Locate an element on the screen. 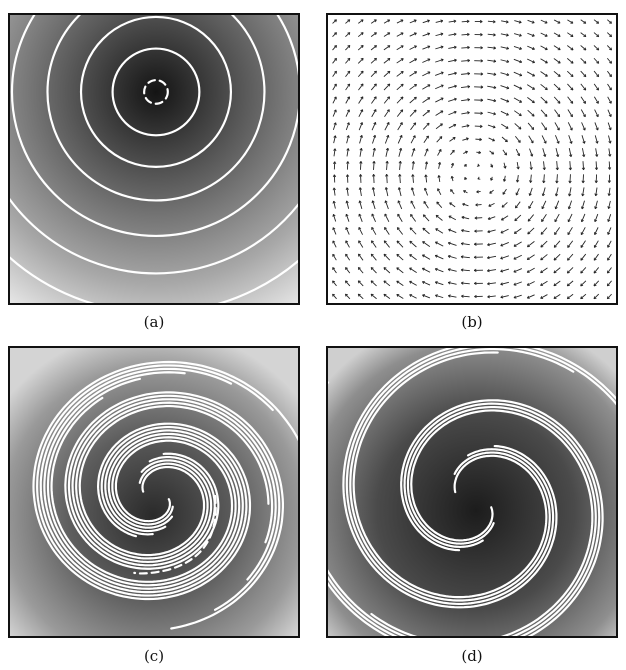 The height and width of the screenshot is (670, 626). contour-line is located at coordinates (156, 92).